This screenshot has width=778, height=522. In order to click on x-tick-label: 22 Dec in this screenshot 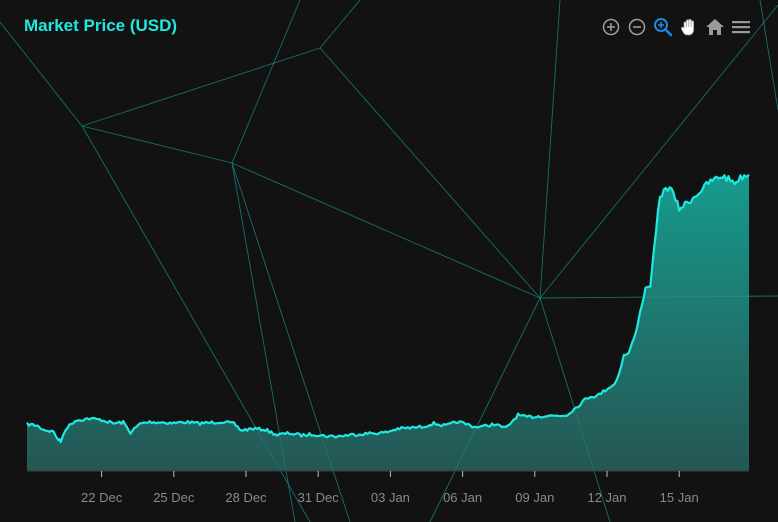, I will do `click(102, 497)`.